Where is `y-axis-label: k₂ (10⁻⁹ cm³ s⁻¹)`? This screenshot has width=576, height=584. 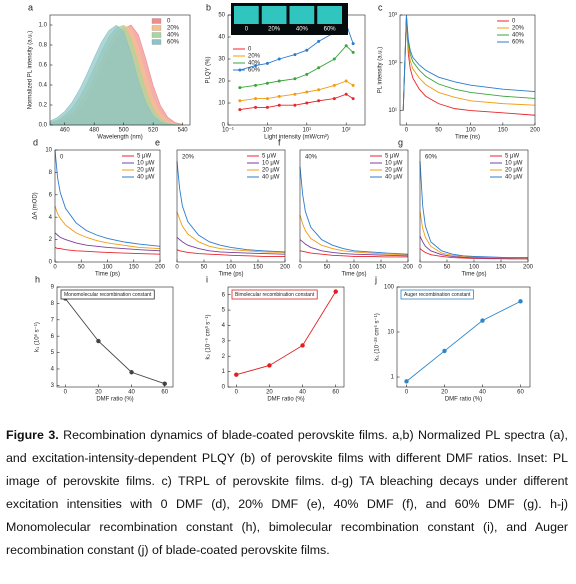
y-axis-label: k₂ (10⁻⁹ cm³ s⁻¹) is located at coordinates (208, 337).